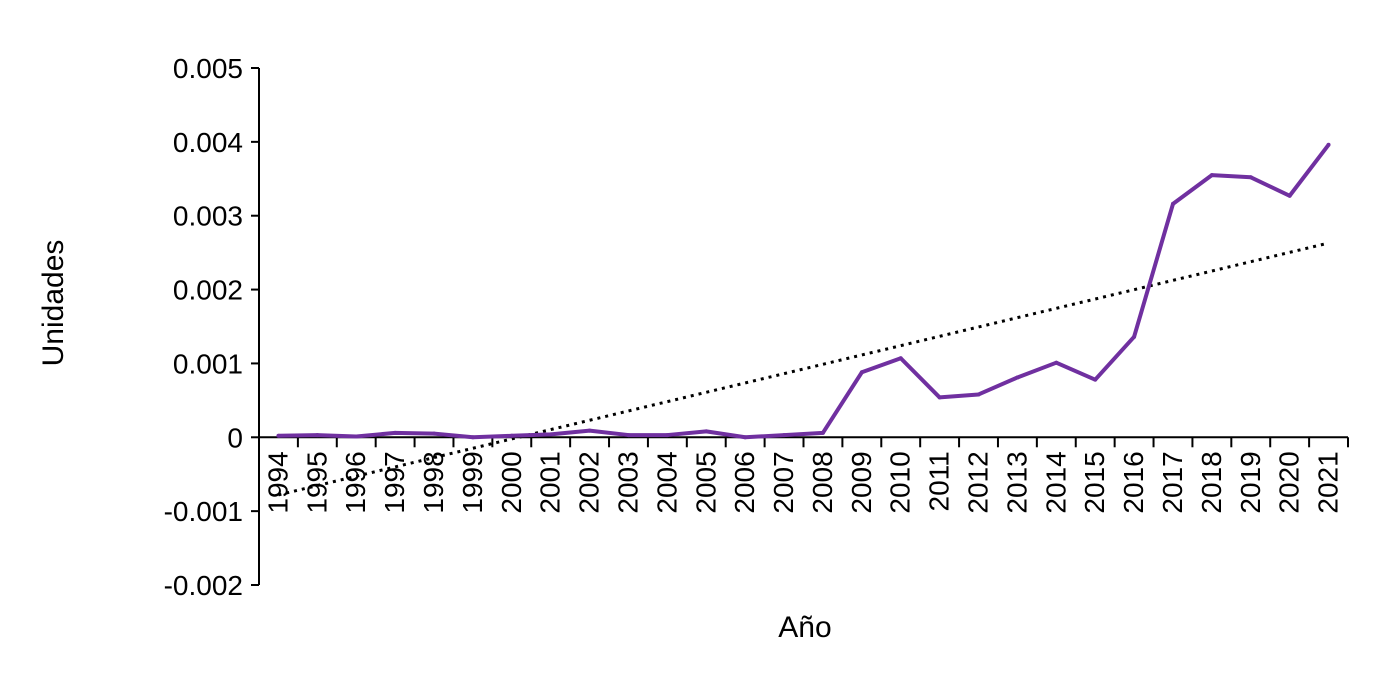 The height and width of the screenshot is (678, 1376). I want to click on y-tick-label: 0.005, so click(208, 68).